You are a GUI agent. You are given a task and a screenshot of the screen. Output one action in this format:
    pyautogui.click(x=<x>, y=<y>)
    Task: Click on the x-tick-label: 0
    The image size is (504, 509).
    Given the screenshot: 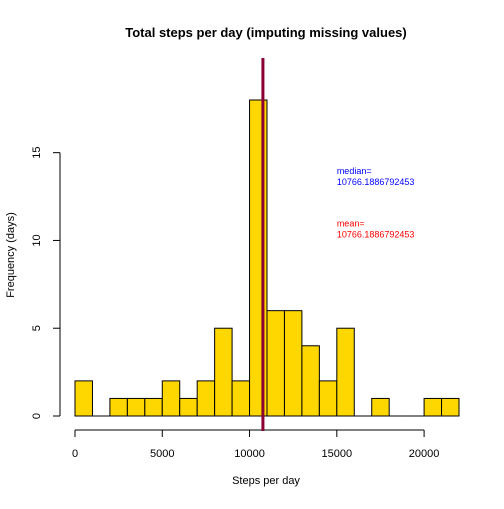 What is the action you would take?
    pyautogui.click(x=75, y=454)
    